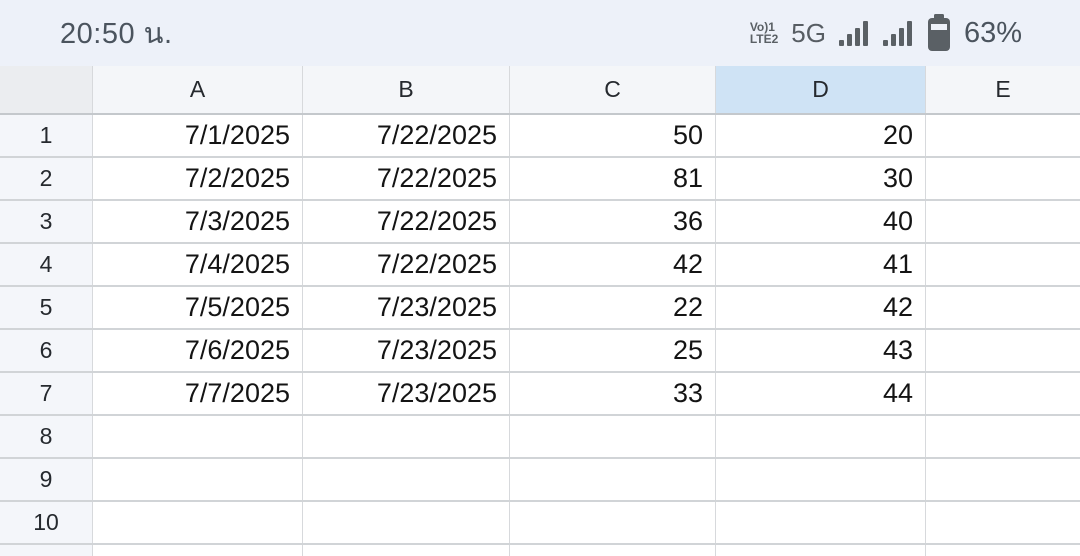  I want to click on sheet-row-2: 2 7/2/2025 7/22/2025 81 30, so click(540, 179).